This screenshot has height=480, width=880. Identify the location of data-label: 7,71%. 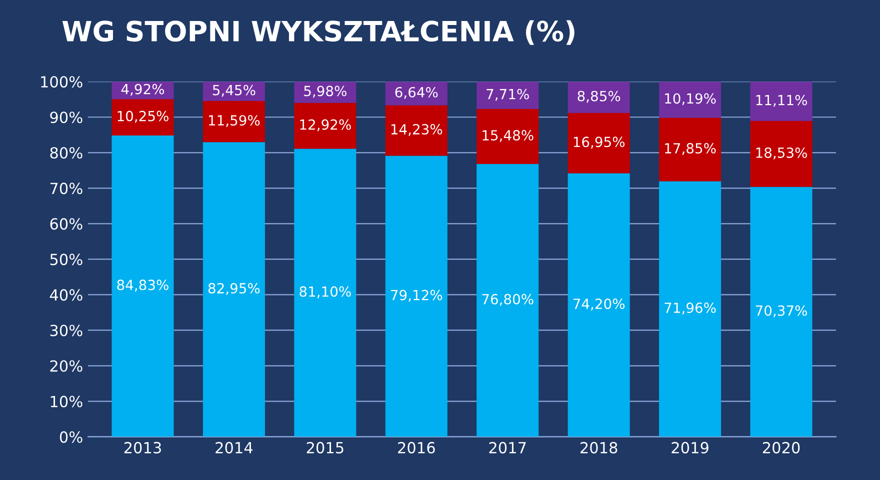
(507, 94).